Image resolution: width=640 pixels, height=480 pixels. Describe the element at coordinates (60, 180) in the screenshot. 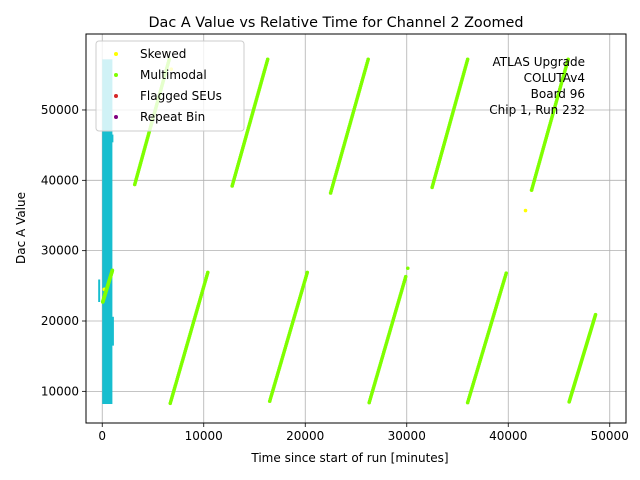

I see `y-tick-label: 40000` at that location.